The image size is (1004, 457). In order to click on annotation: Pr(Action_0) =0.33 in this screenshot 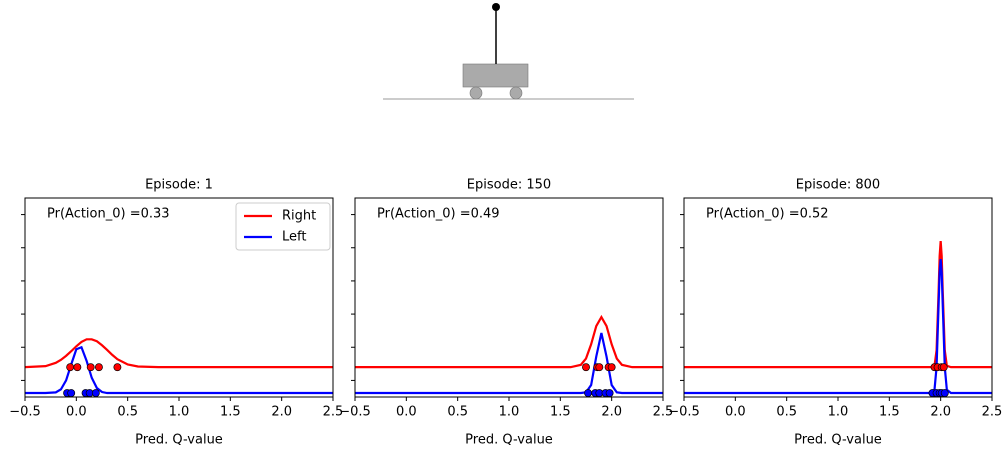, I will do `click(108, 214)`.